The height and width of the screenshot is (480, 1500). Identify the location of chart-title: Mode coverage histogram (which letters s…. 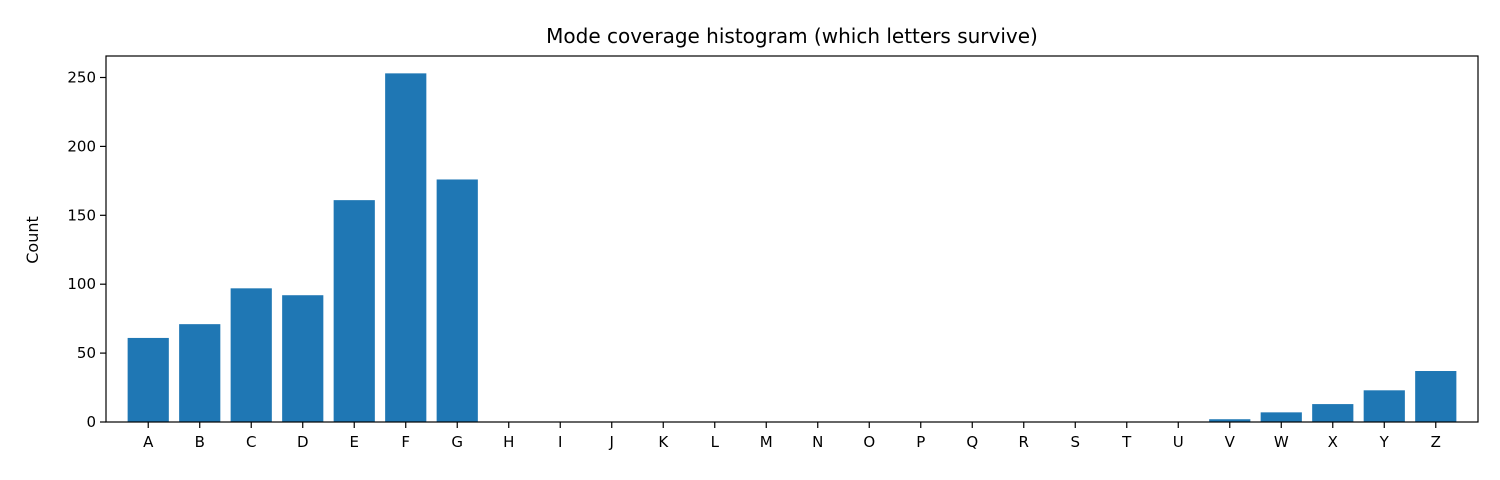
(792, 36).